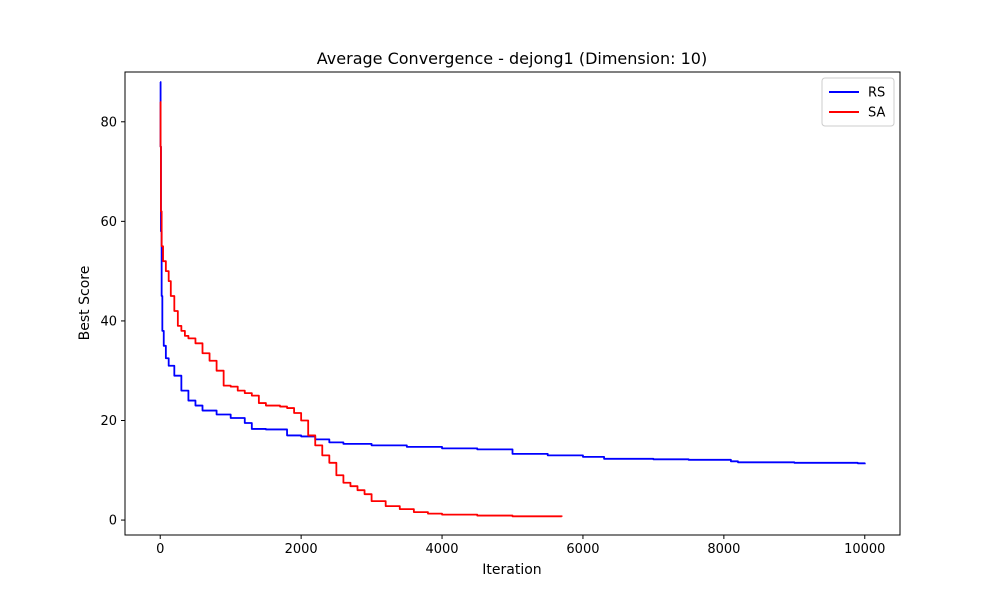 The height and width of the screenshot is (600, 1000). What do you see at coordinates (520, 546) in the screenshot?
I see `x-axis: 0 2000 4000 6000 8000 10000` at bounding box center [520, 546].